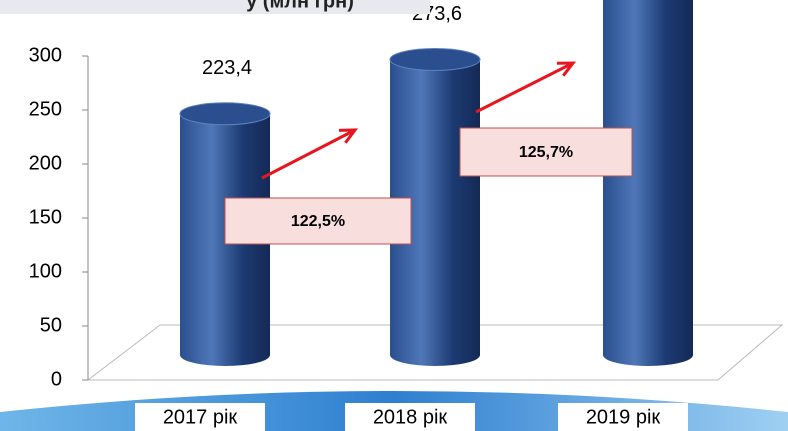 The width and height of the screenshot is (788, 431). Describe the element at coordinates (45, 163) in the screenshot. I see `y-tick-label: 200` at that location.